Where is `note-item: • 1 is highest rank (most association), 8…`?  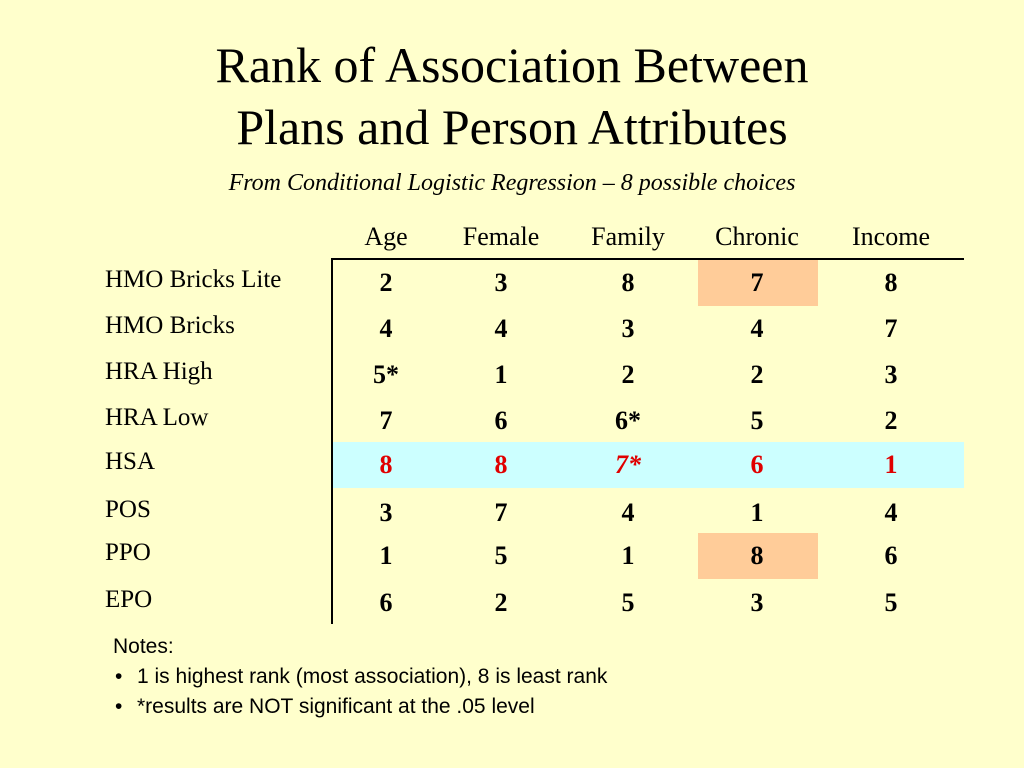
note-item: • 1 is highest rank (most association), 8… is located at coordinates (360, 677).